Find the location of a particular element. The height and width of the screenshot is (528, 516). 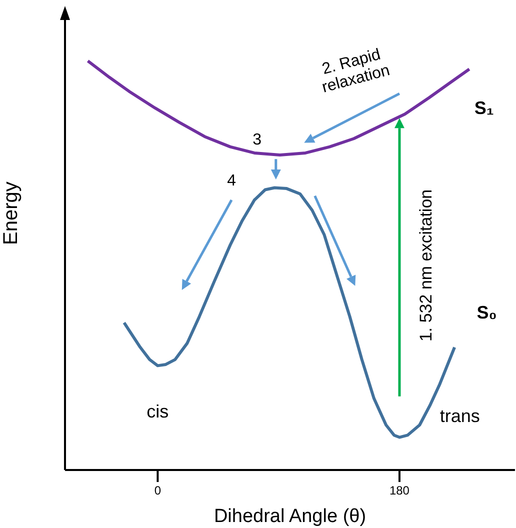

annotation: trans is located at coordinates (460, 416).